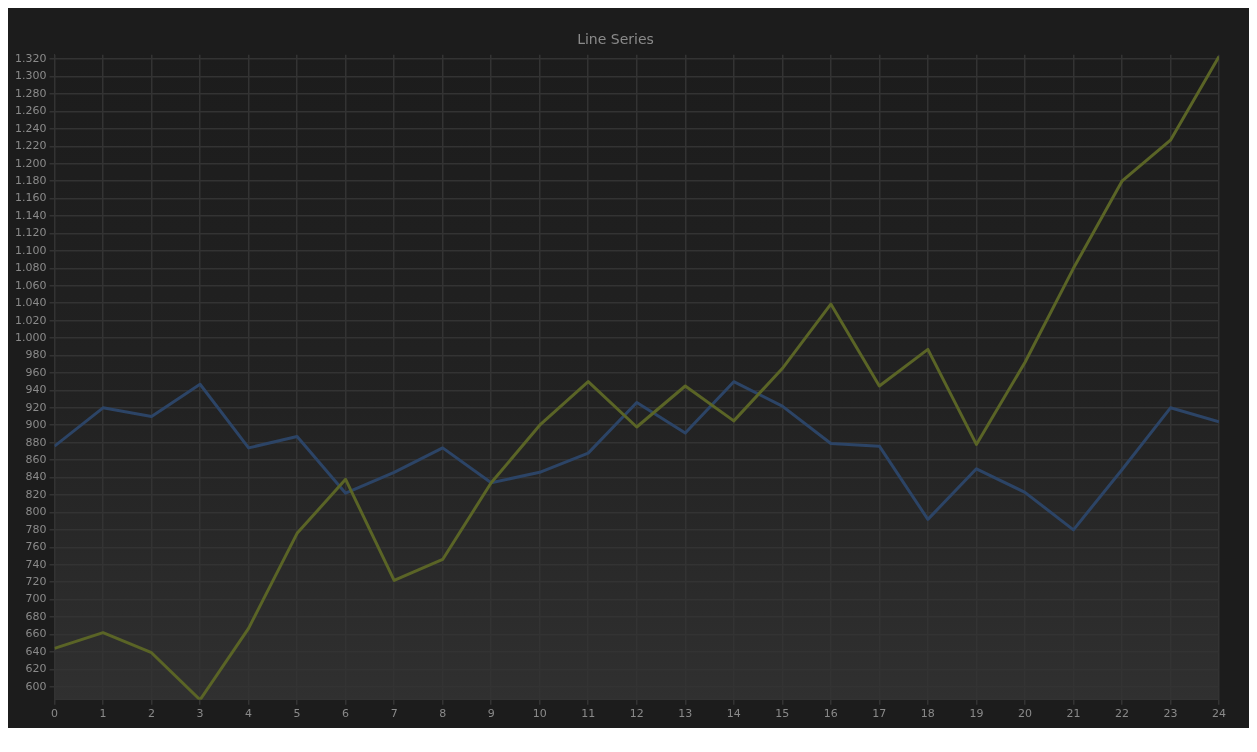 The image size is (1257, 752). Describe the element at coordinates (36, 442) in the screenshot. I see `y-tick-label: 880` at that location.